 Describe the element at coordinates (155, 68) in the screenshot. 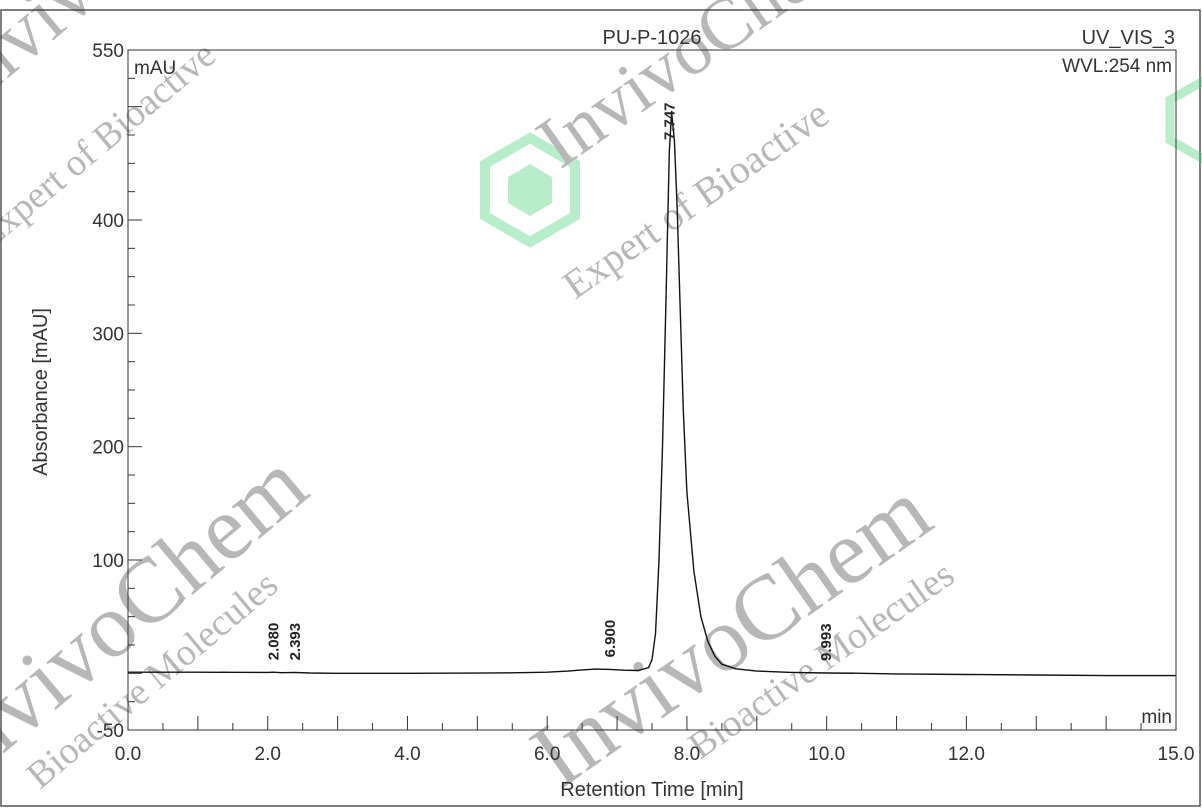

I see `y-unit-label: mAU` at that location.